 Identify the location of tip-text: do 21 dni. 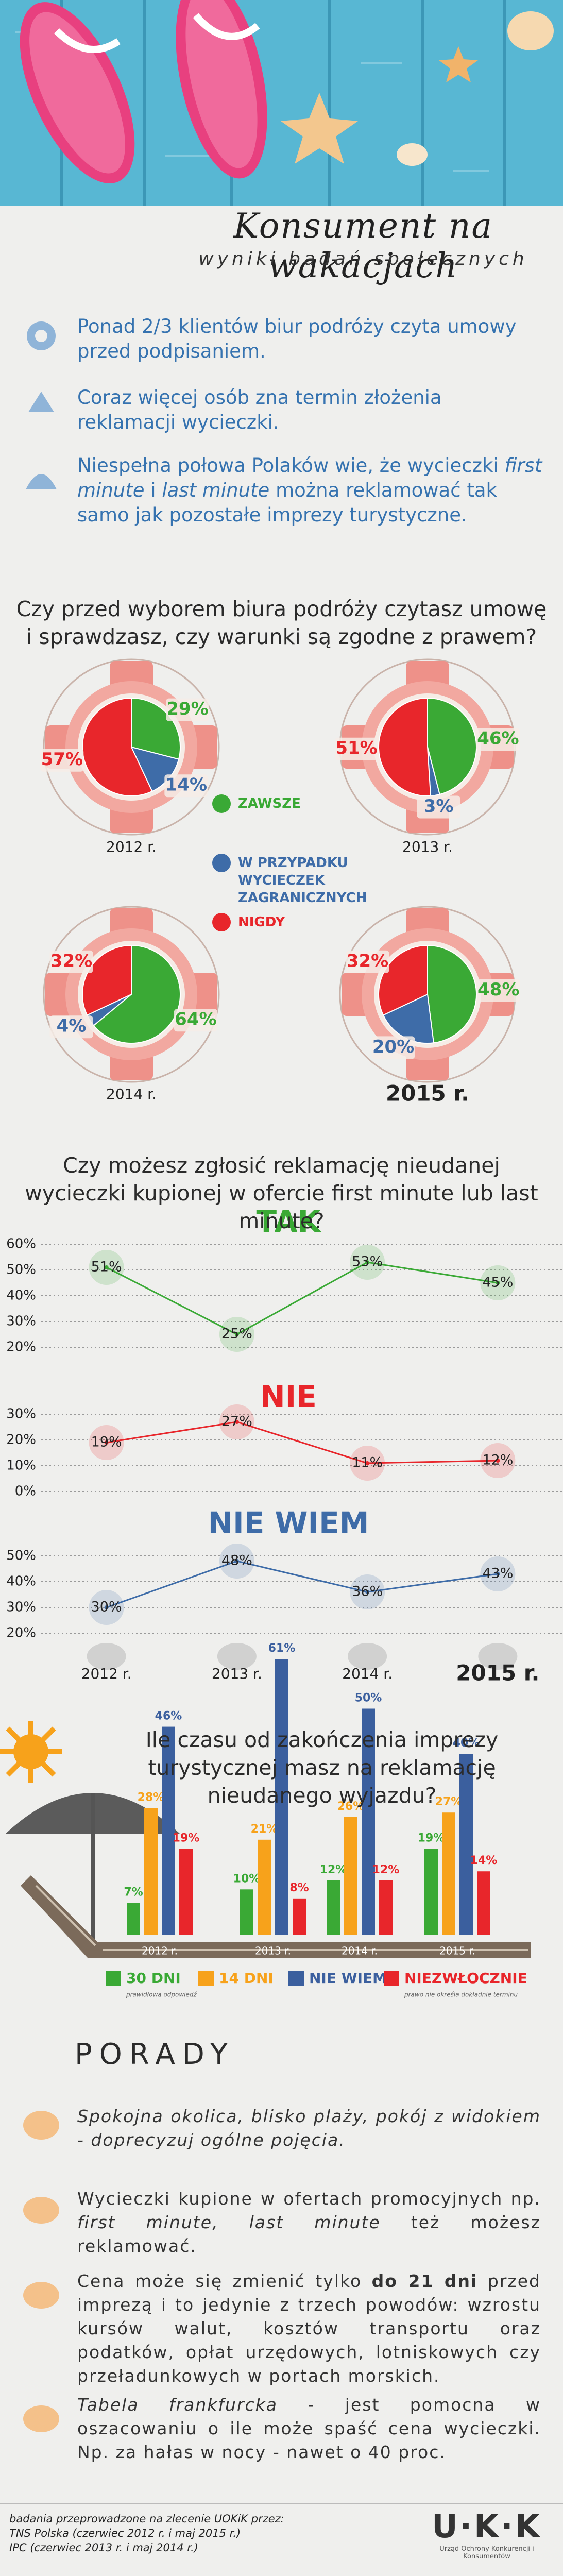
(424, 2281).